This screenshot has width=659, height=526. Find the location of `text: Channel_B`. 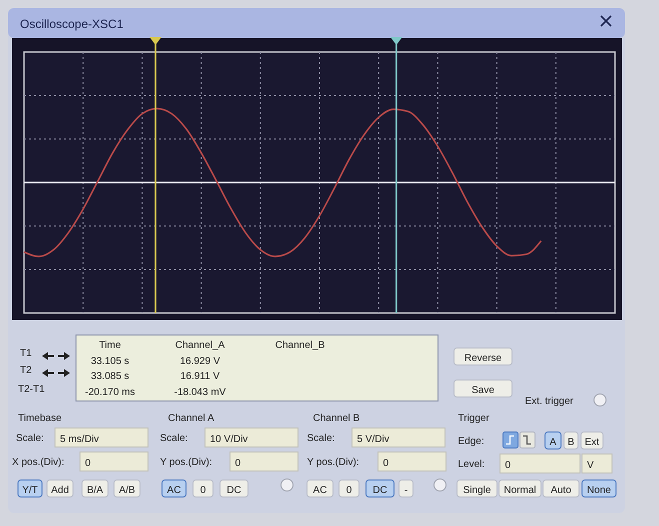

text: Channel_B is located at coordinates (300, 345).